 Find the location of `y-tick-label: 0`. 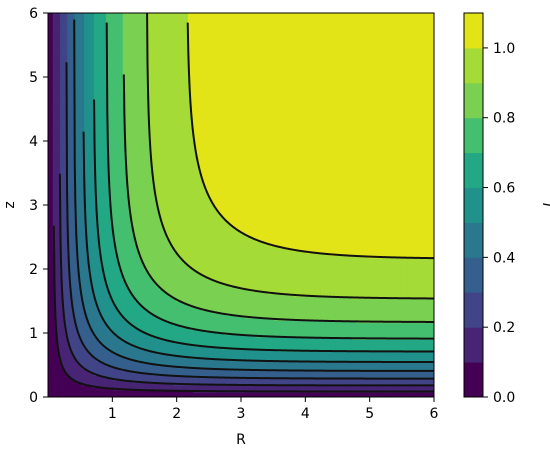

y-tick-label: 0 is located at coordinates (33, 398).